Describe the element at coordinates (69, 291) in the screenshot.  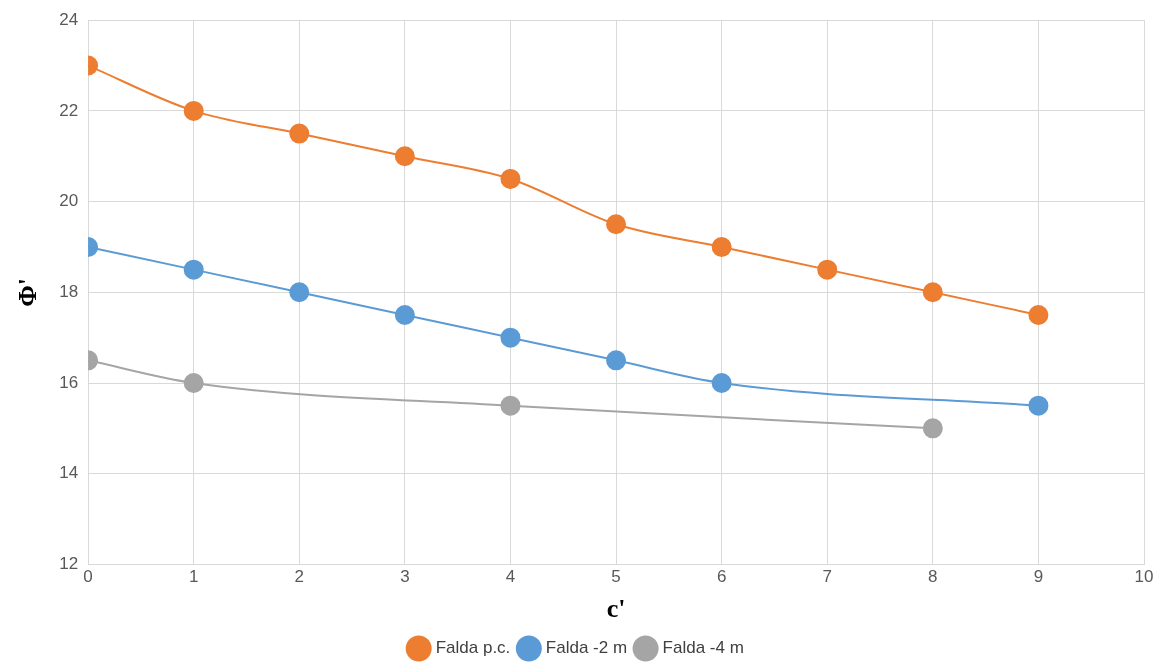
I see `y-tick-label: 18` at that location.